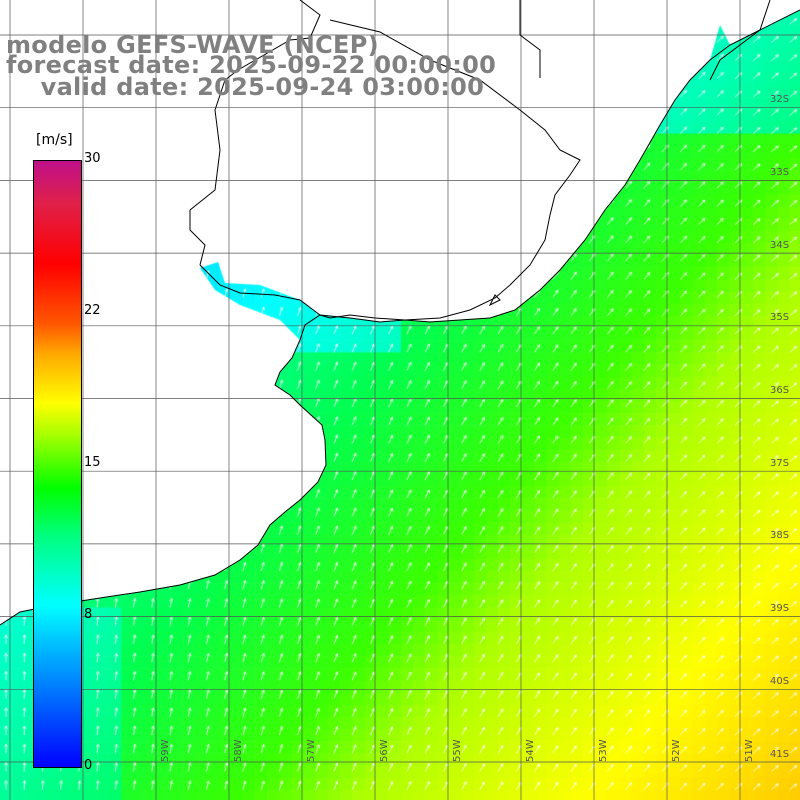 This screenshot has width=800, height=800. I want to click on lon-label-52w: 52W, so click(676, 750).